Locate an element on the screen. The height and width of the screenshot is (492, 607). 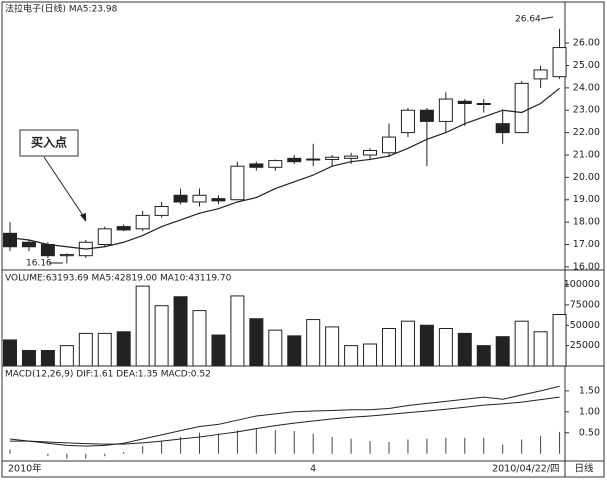
x-tick-label: 4 is located at coordinates (313, 469).